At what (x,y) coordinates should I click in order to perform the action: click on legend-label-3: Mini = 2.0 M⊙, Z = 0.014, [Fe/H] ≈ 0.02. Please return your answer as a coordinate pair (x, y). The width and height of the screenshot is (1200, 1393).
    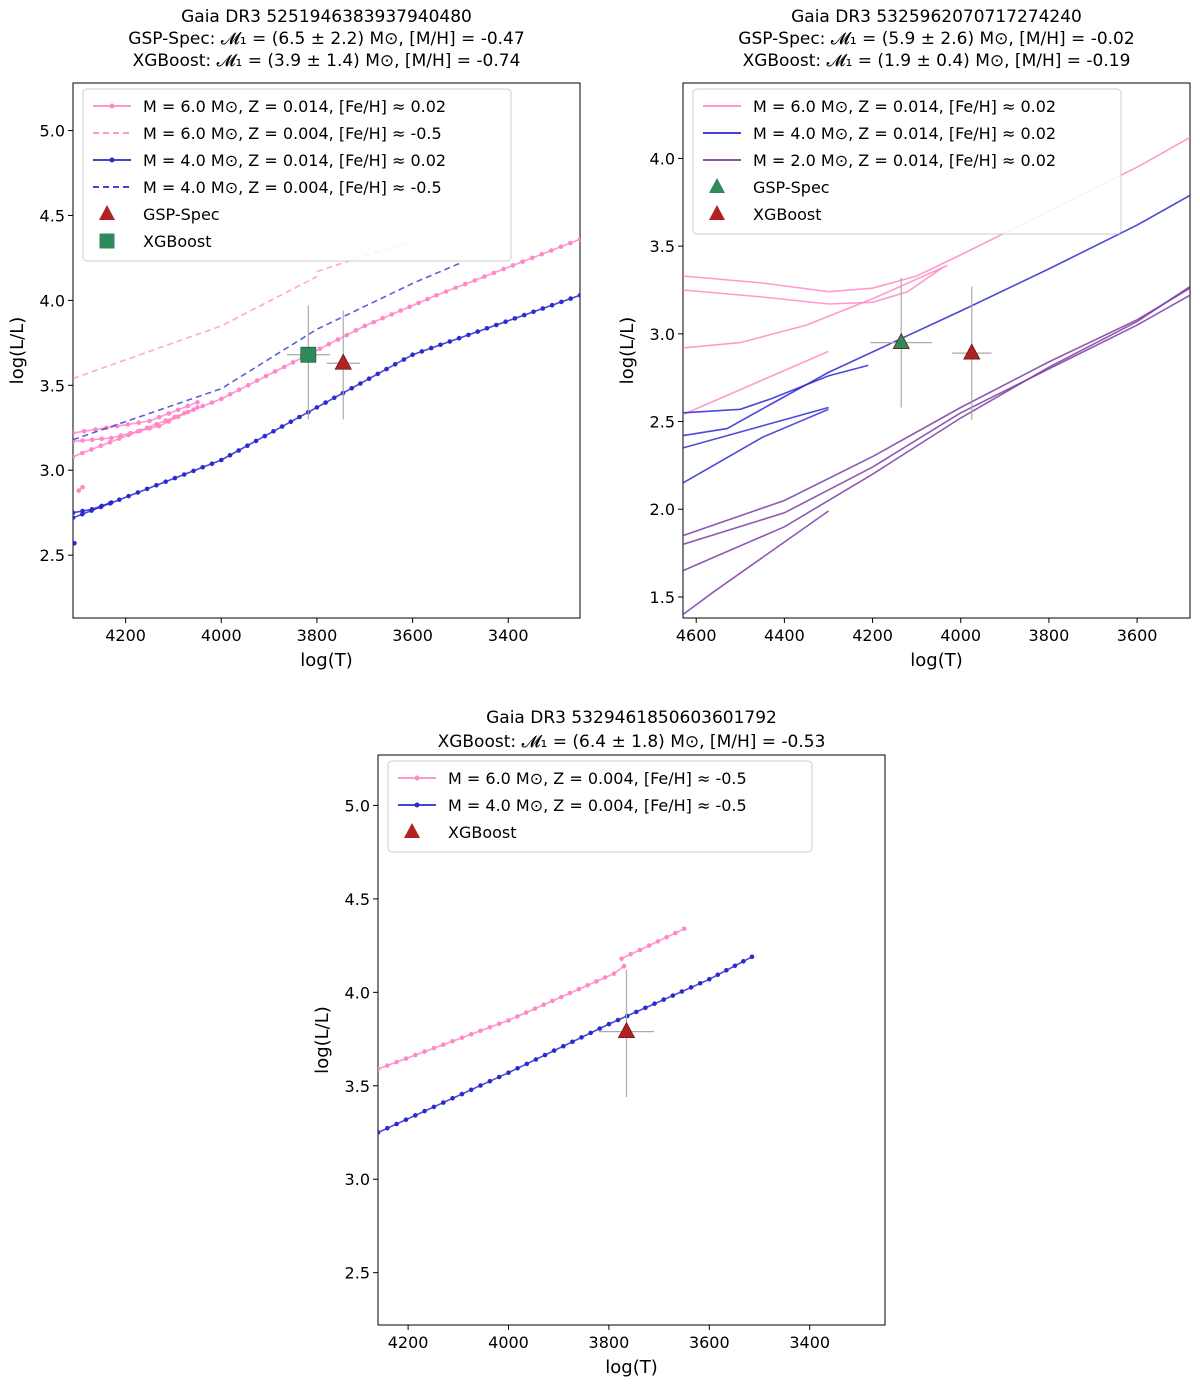
    Looking at the image, I should click on (904, 160).